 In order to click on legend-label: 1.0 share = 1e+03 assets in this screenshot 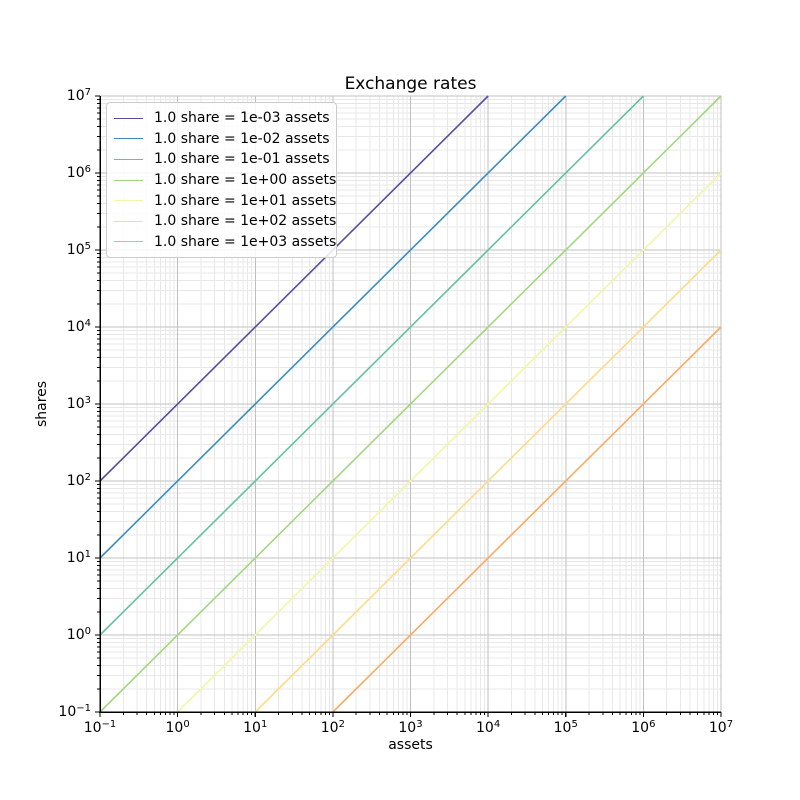, I will do `click(245, 241)`.